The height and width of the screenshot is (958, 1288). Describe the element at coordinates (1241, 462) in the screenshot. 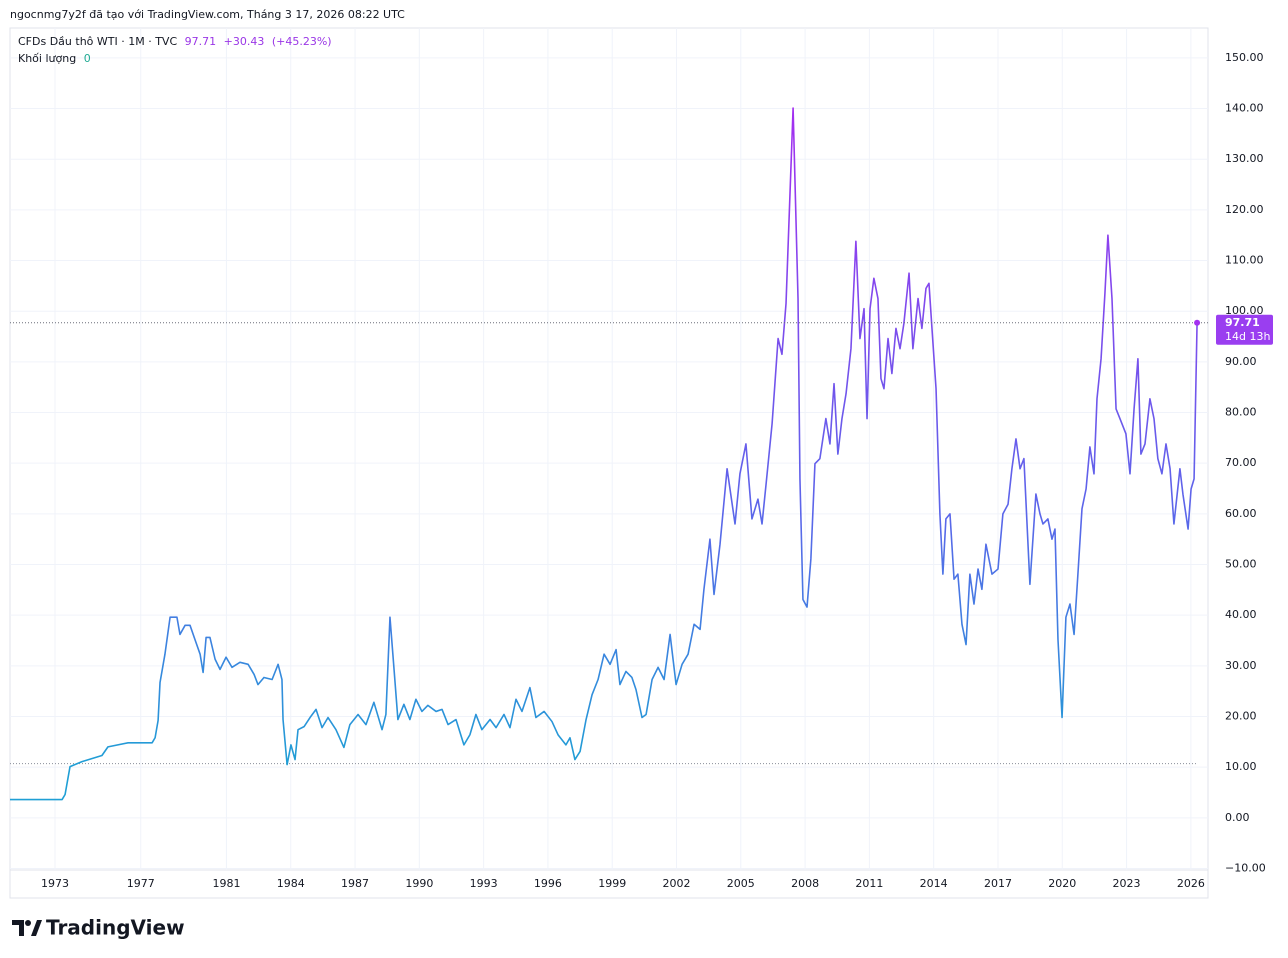

I see `y-tick-label: 70.00` at that location.